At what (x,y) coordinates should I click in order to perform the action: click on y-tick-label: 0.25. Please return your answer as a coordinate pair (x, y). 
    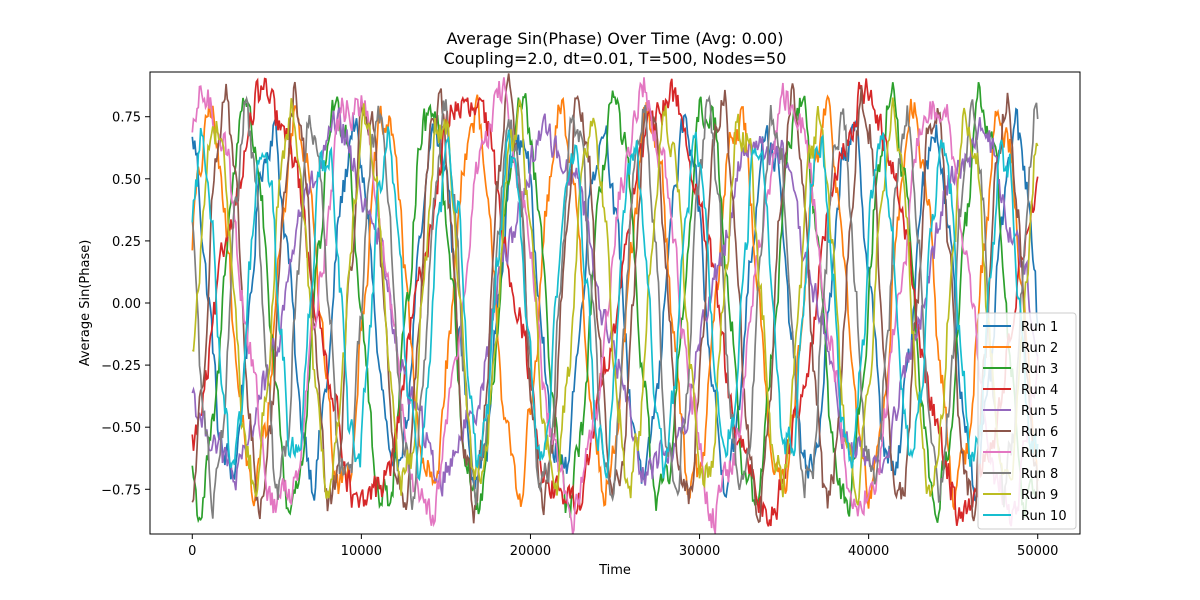
    Looking at the image, I should click on (126, 242).